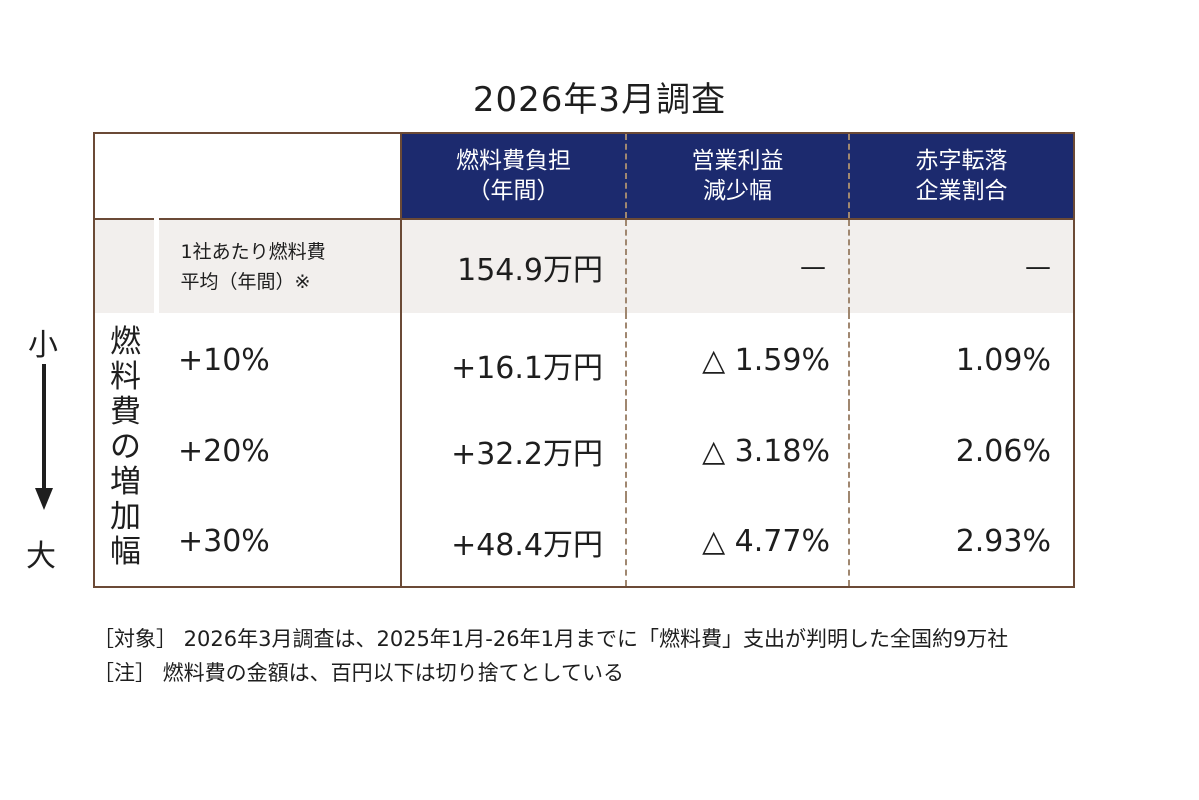 Image resolution: width=1199 pixels, height=800 pixels. Describe the element at coordinates (224, 451) in the screenshot. I see `increase-cell: +20%` at that location.